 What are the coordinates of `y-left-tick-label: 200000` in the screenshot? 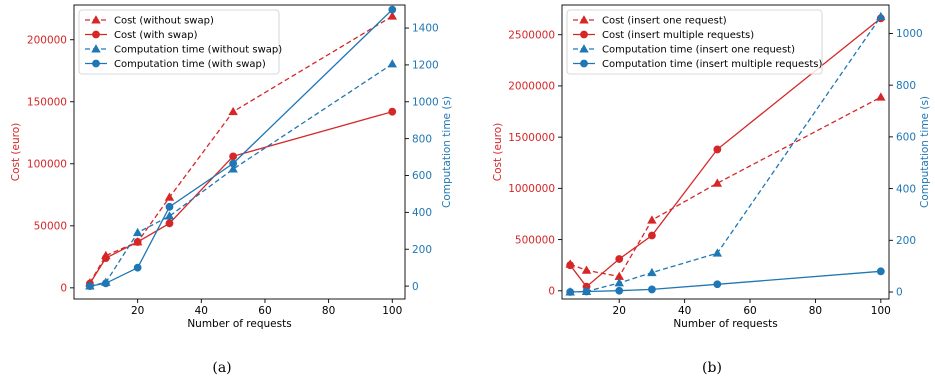 It's located at (47, 40).